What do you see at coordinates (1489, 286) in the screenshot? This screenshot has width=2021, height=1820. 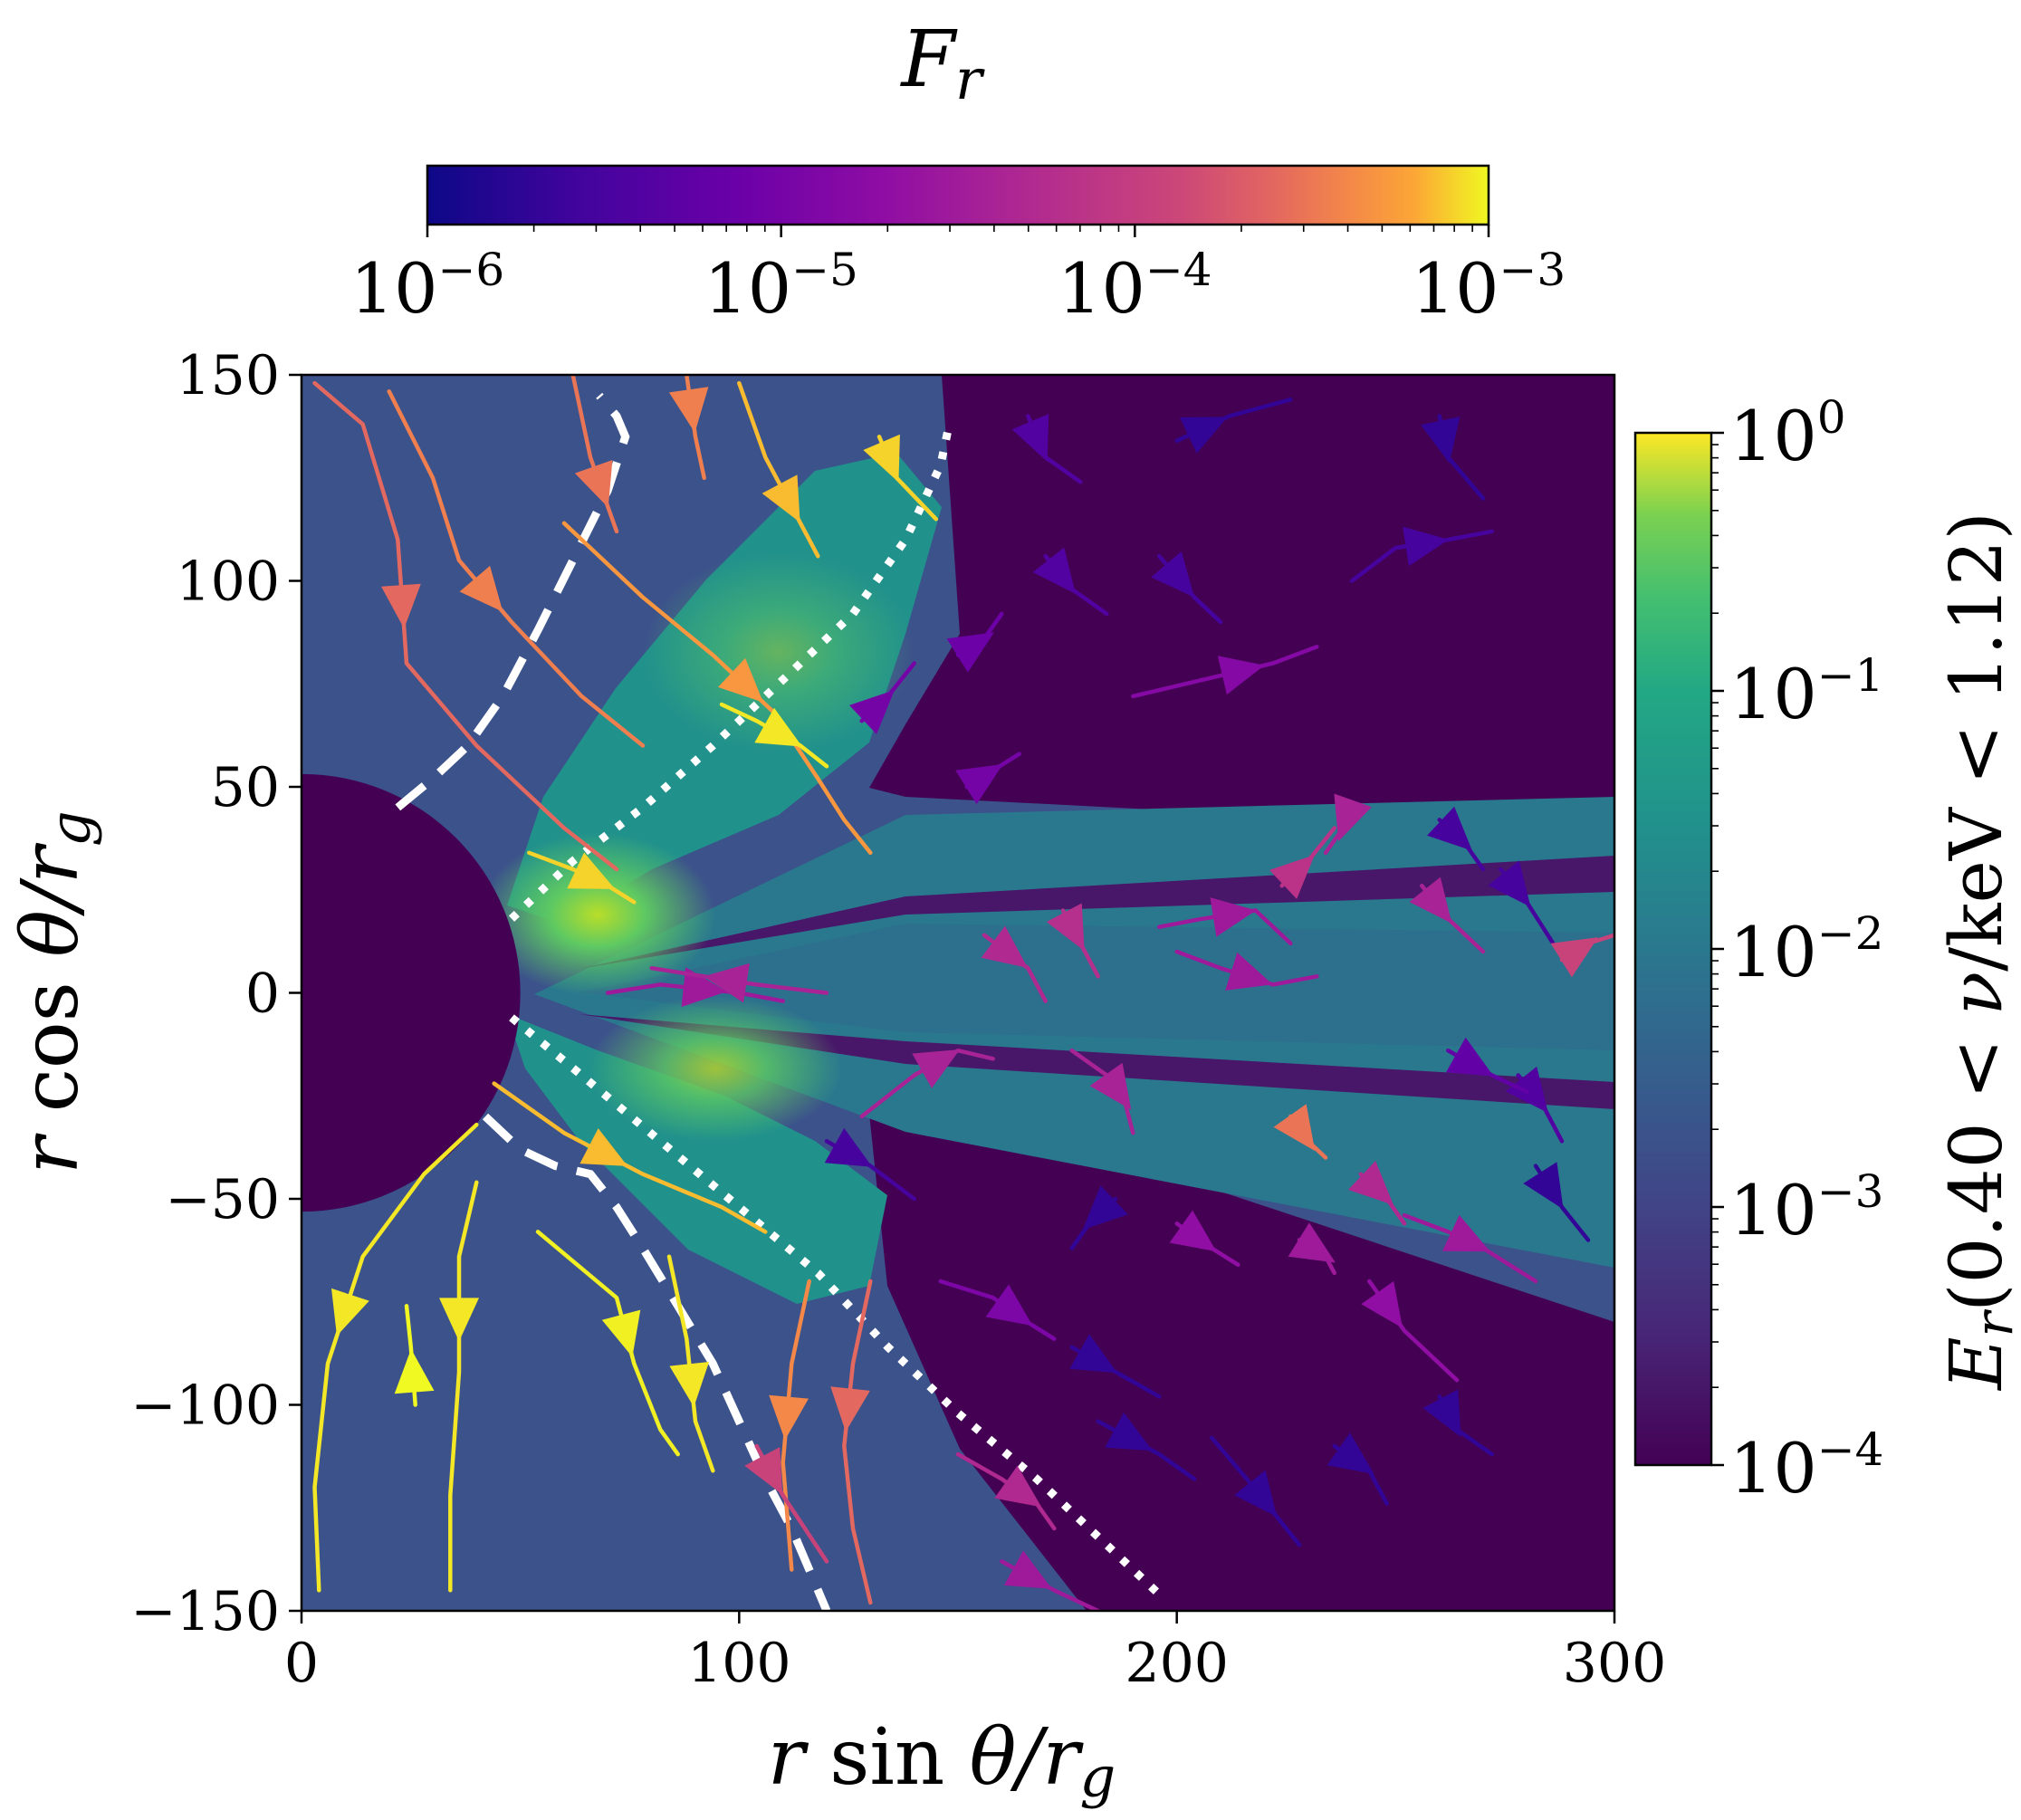 I see `flux-colorbar-tick-label: 10⁻³` at bounding box center [1489, 286].